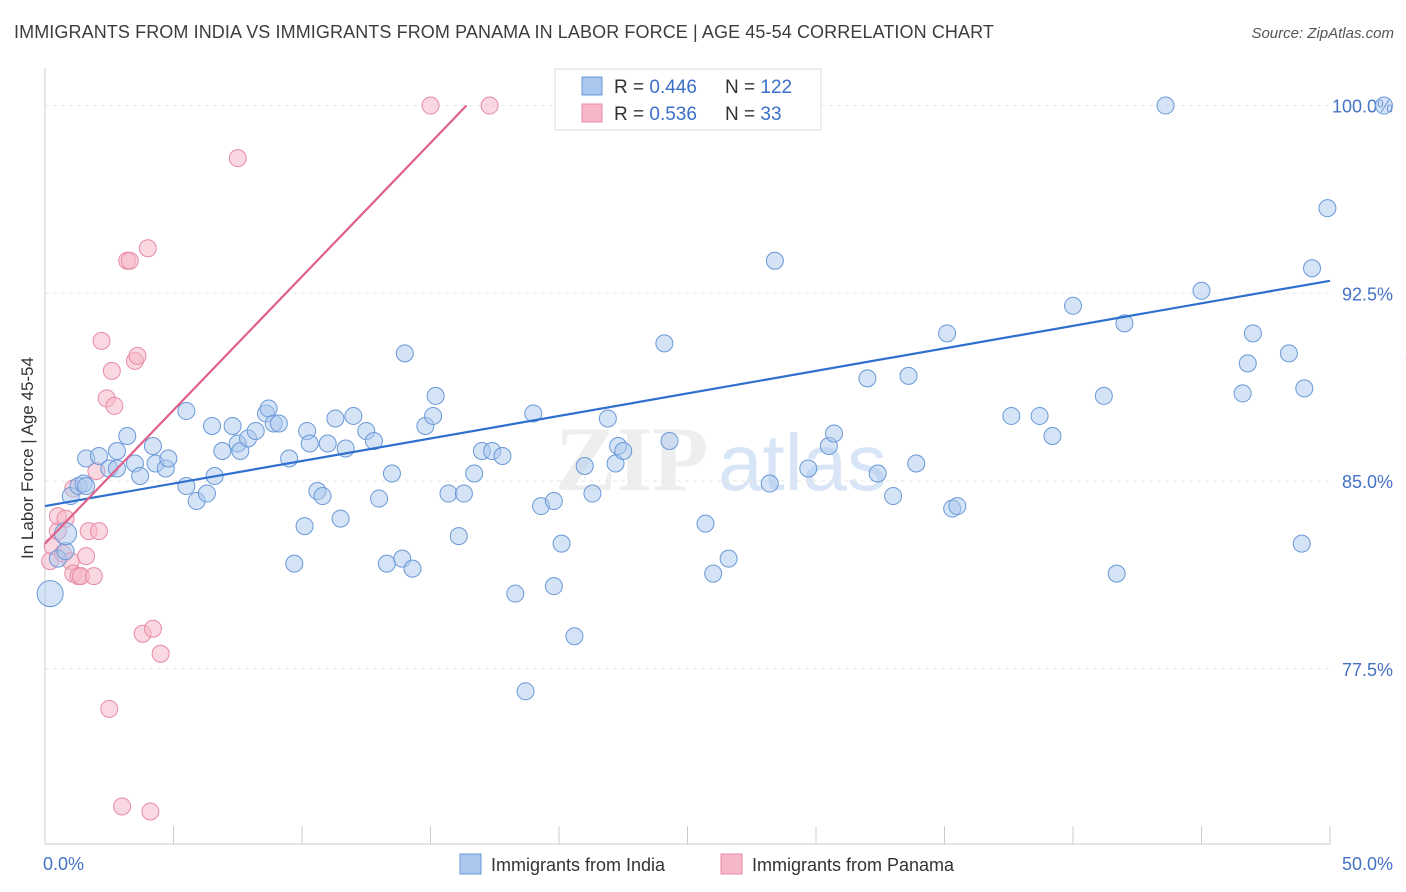  Describe the element at coordinates (1367, 864) in the screenshot. I see `x-tick-label: 50.0%` at that location.